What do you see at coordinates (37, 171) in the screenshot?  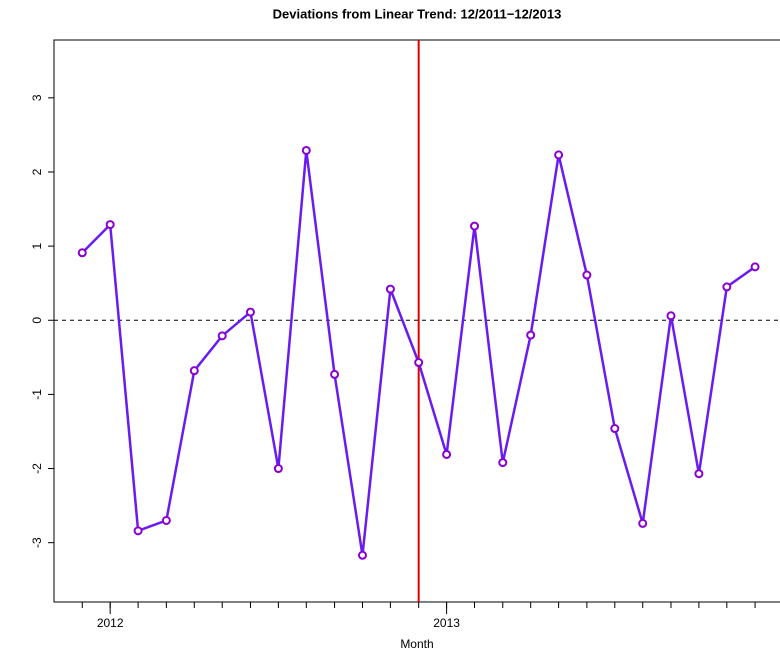 I see `y-tick-label: 2` at bounding box center [37, 171].